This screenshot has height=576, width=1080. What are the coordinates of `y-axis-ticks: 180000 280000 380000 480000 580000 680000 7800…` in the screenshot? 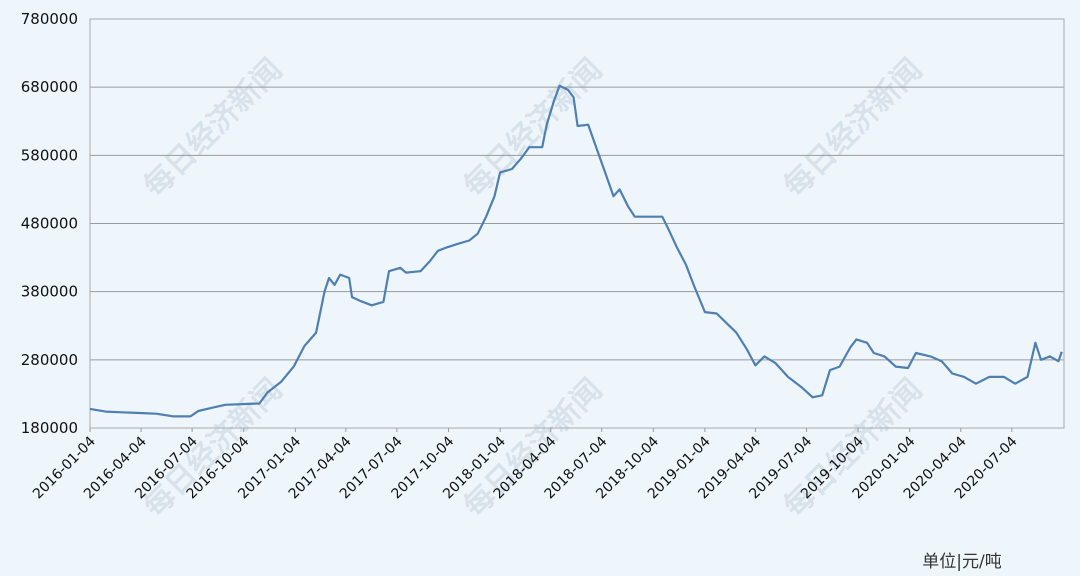 It's located at (49, 223).